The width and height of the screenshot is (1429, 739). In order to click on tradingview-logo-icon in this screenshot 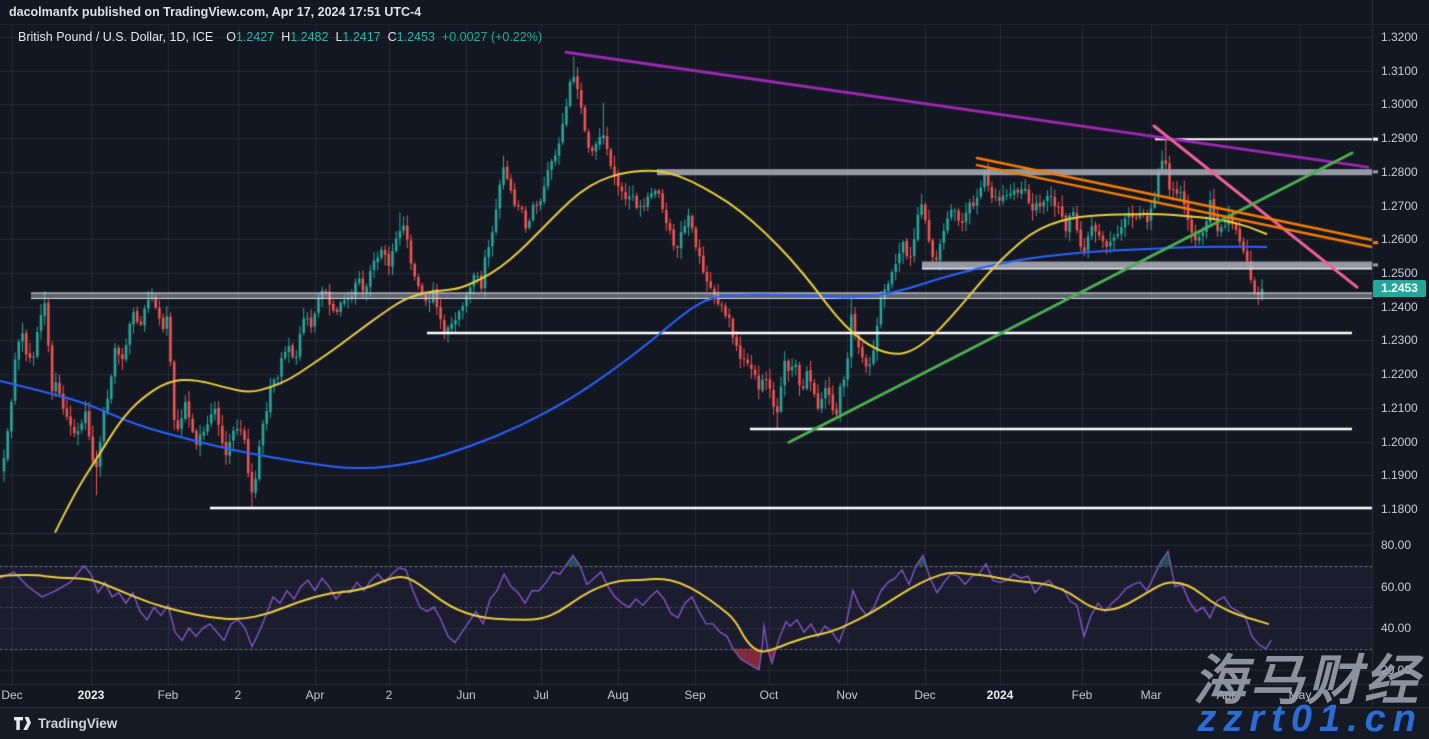, I will do `click(22, 723)`.